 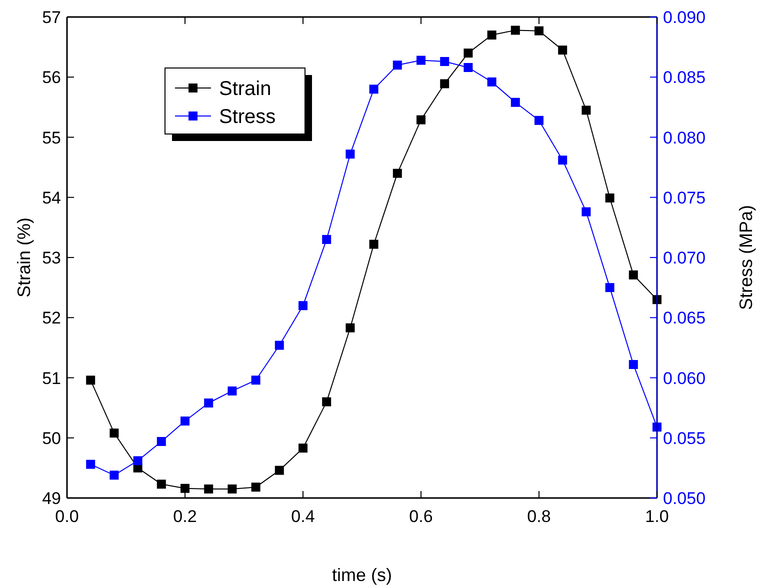 What do you see at coordinates (51, 78) in the screenshot?
I see `y-tick-label: 56` at bounding box center [51, 78].